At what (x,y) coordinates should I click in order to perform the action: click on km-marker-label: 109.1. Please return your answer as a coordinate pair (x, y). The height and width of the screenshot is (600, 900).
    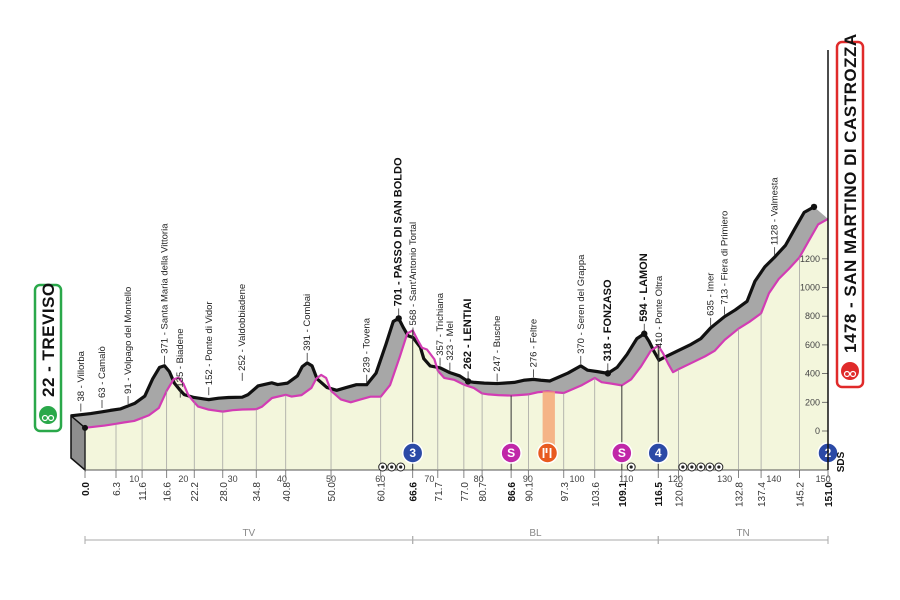
    Looking at the image, I should click on (623, 494).